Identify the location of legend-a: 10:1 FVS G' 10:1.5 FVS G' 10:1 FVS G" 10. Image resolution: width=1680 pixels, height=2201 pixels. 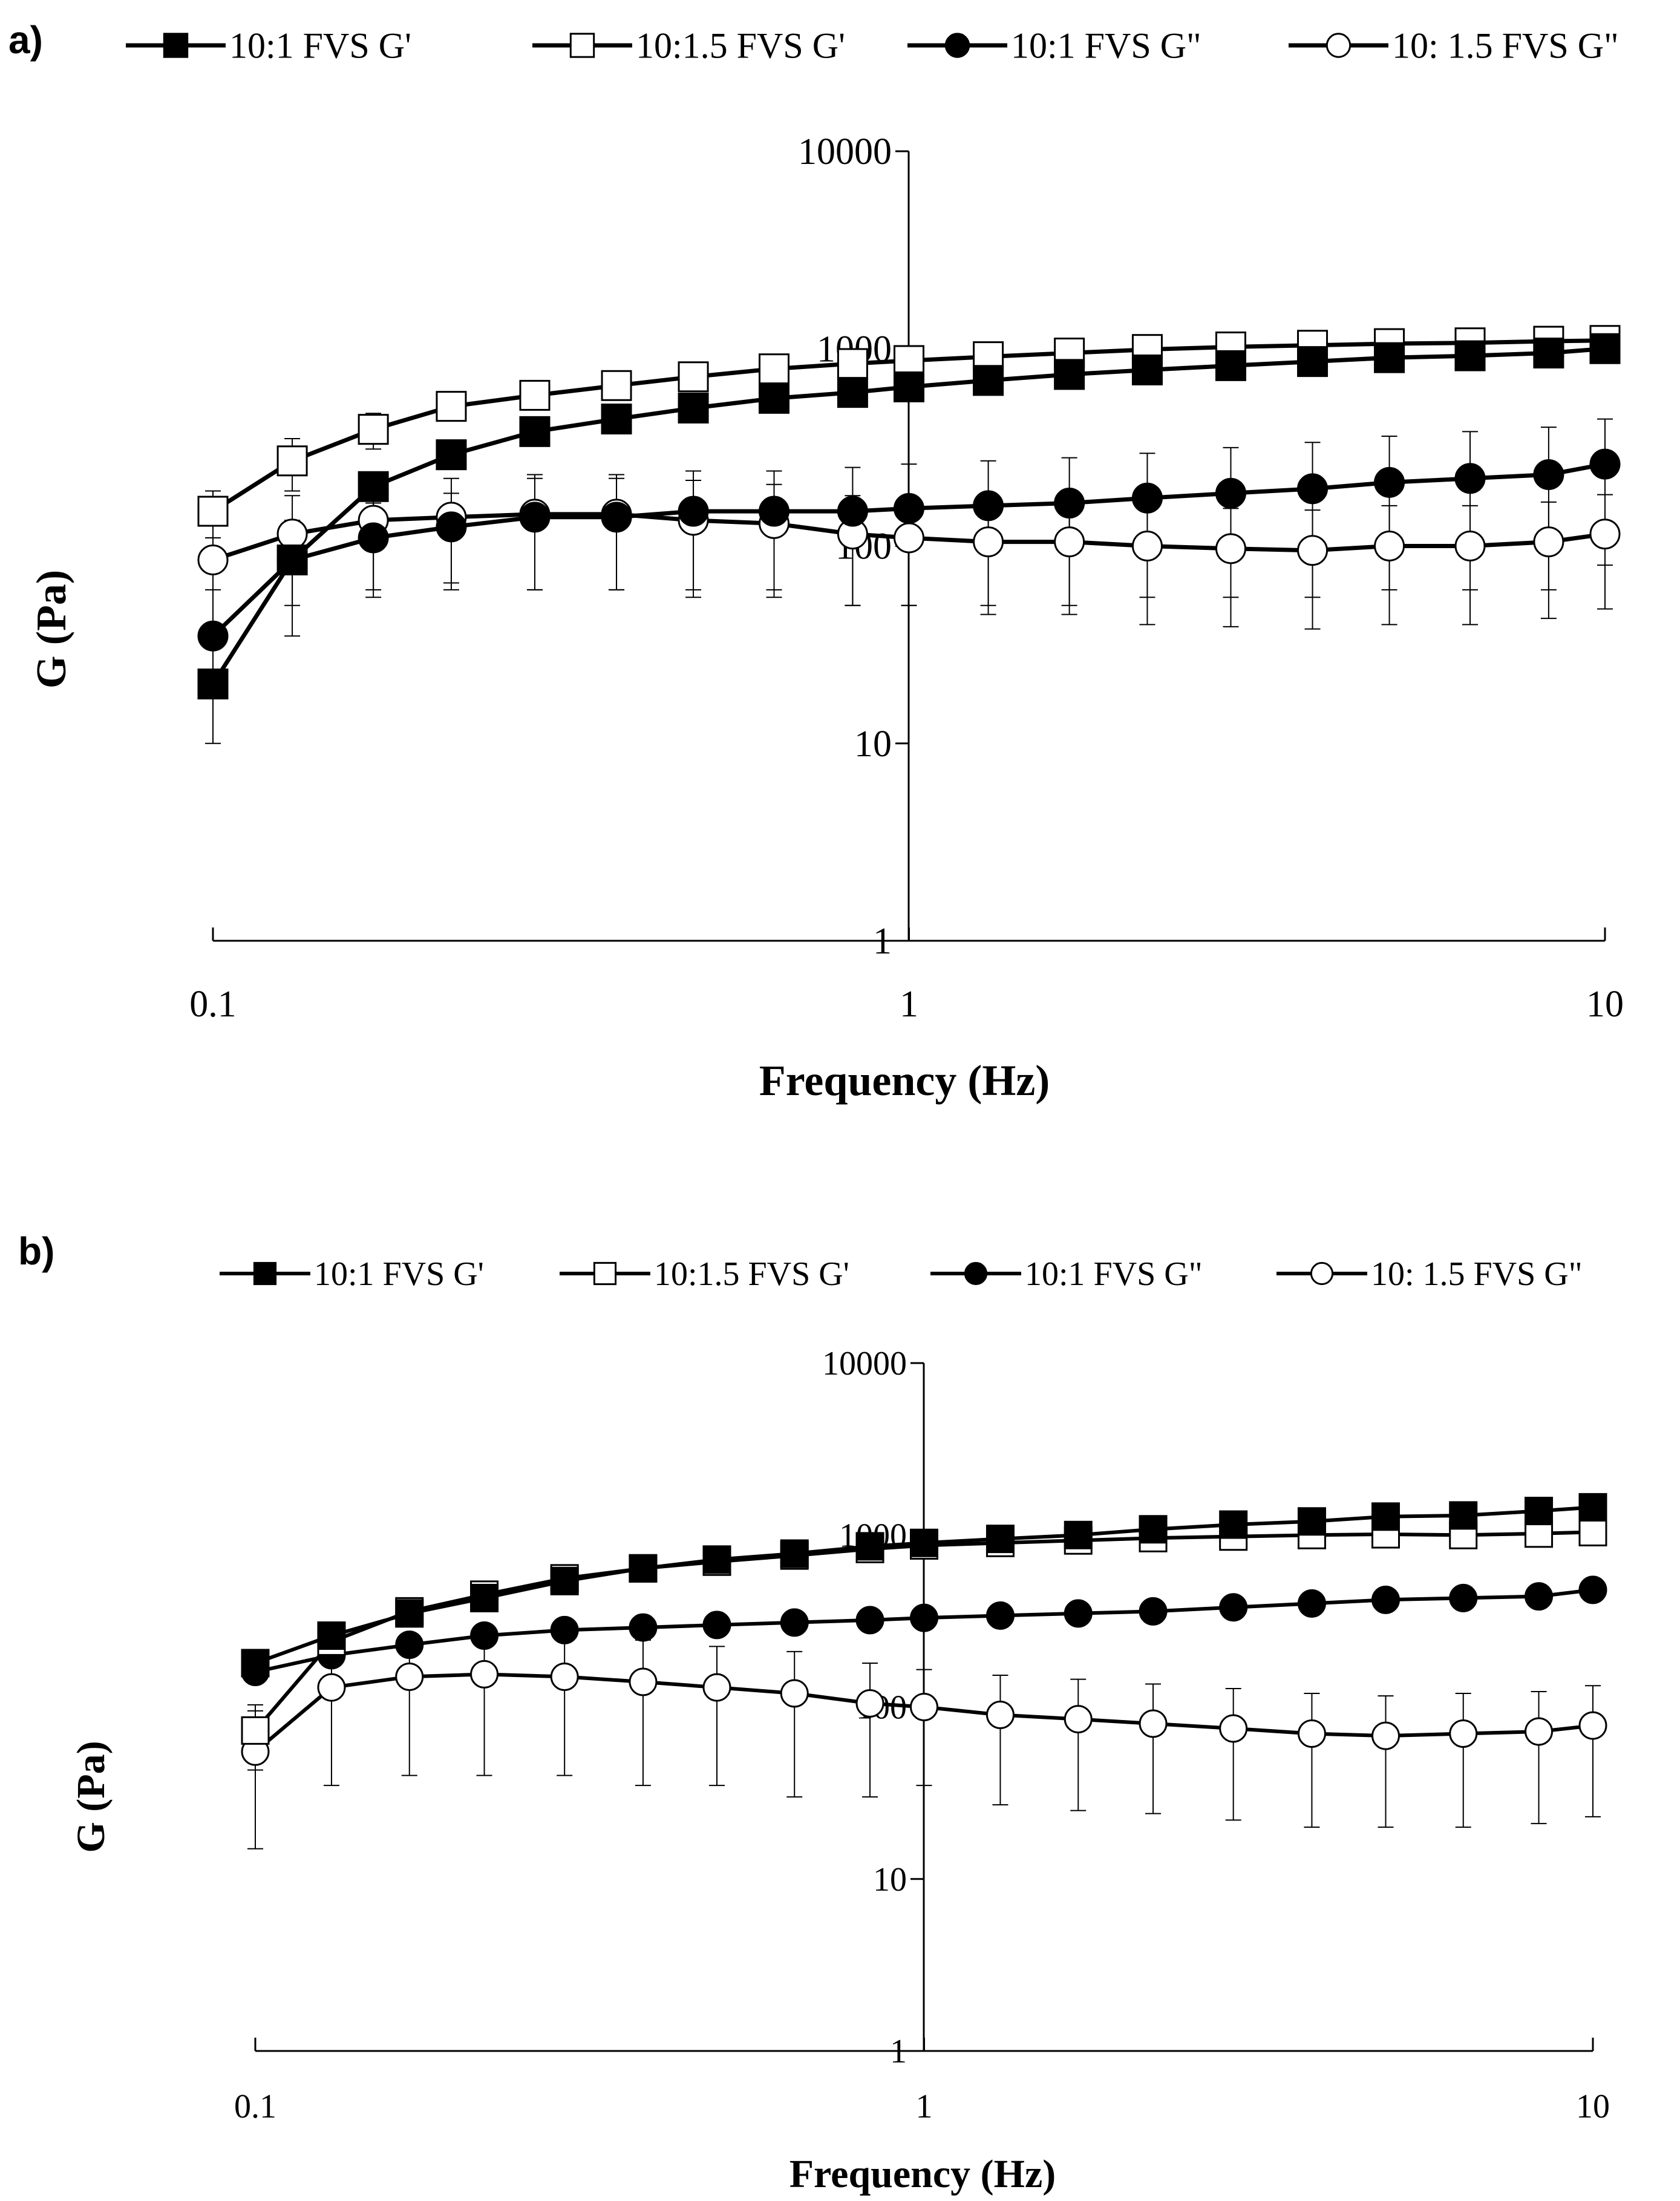
(872, 45).